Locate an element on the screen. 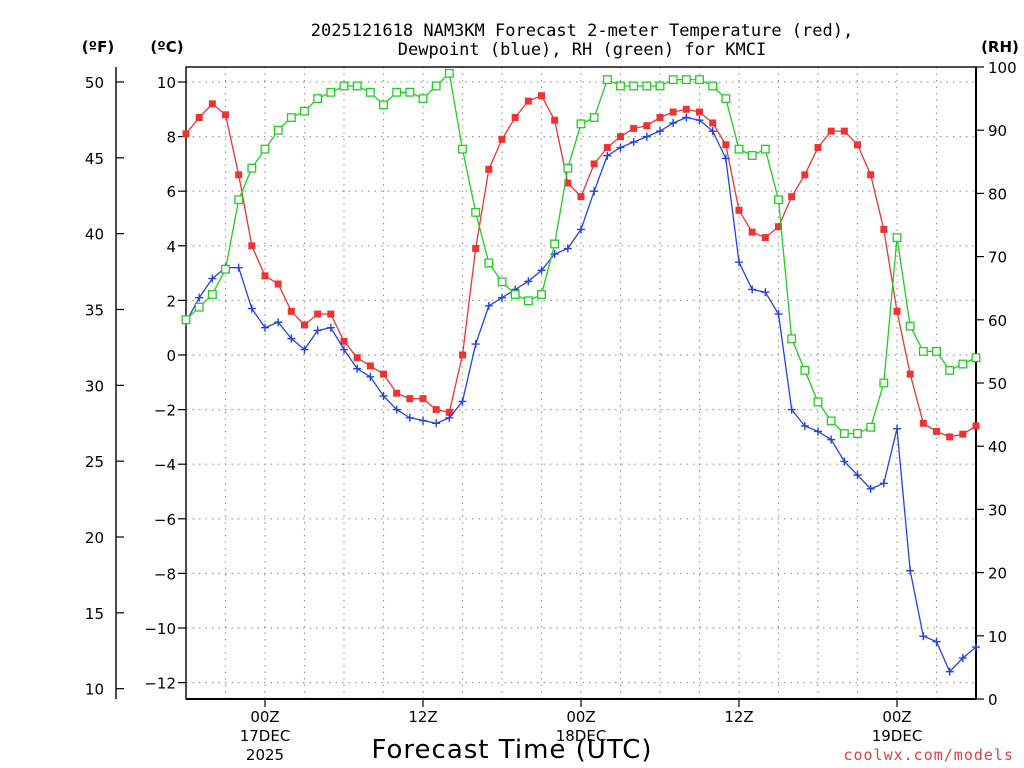  celsius-tick-label: 0 is located at coordinates (171, 356).